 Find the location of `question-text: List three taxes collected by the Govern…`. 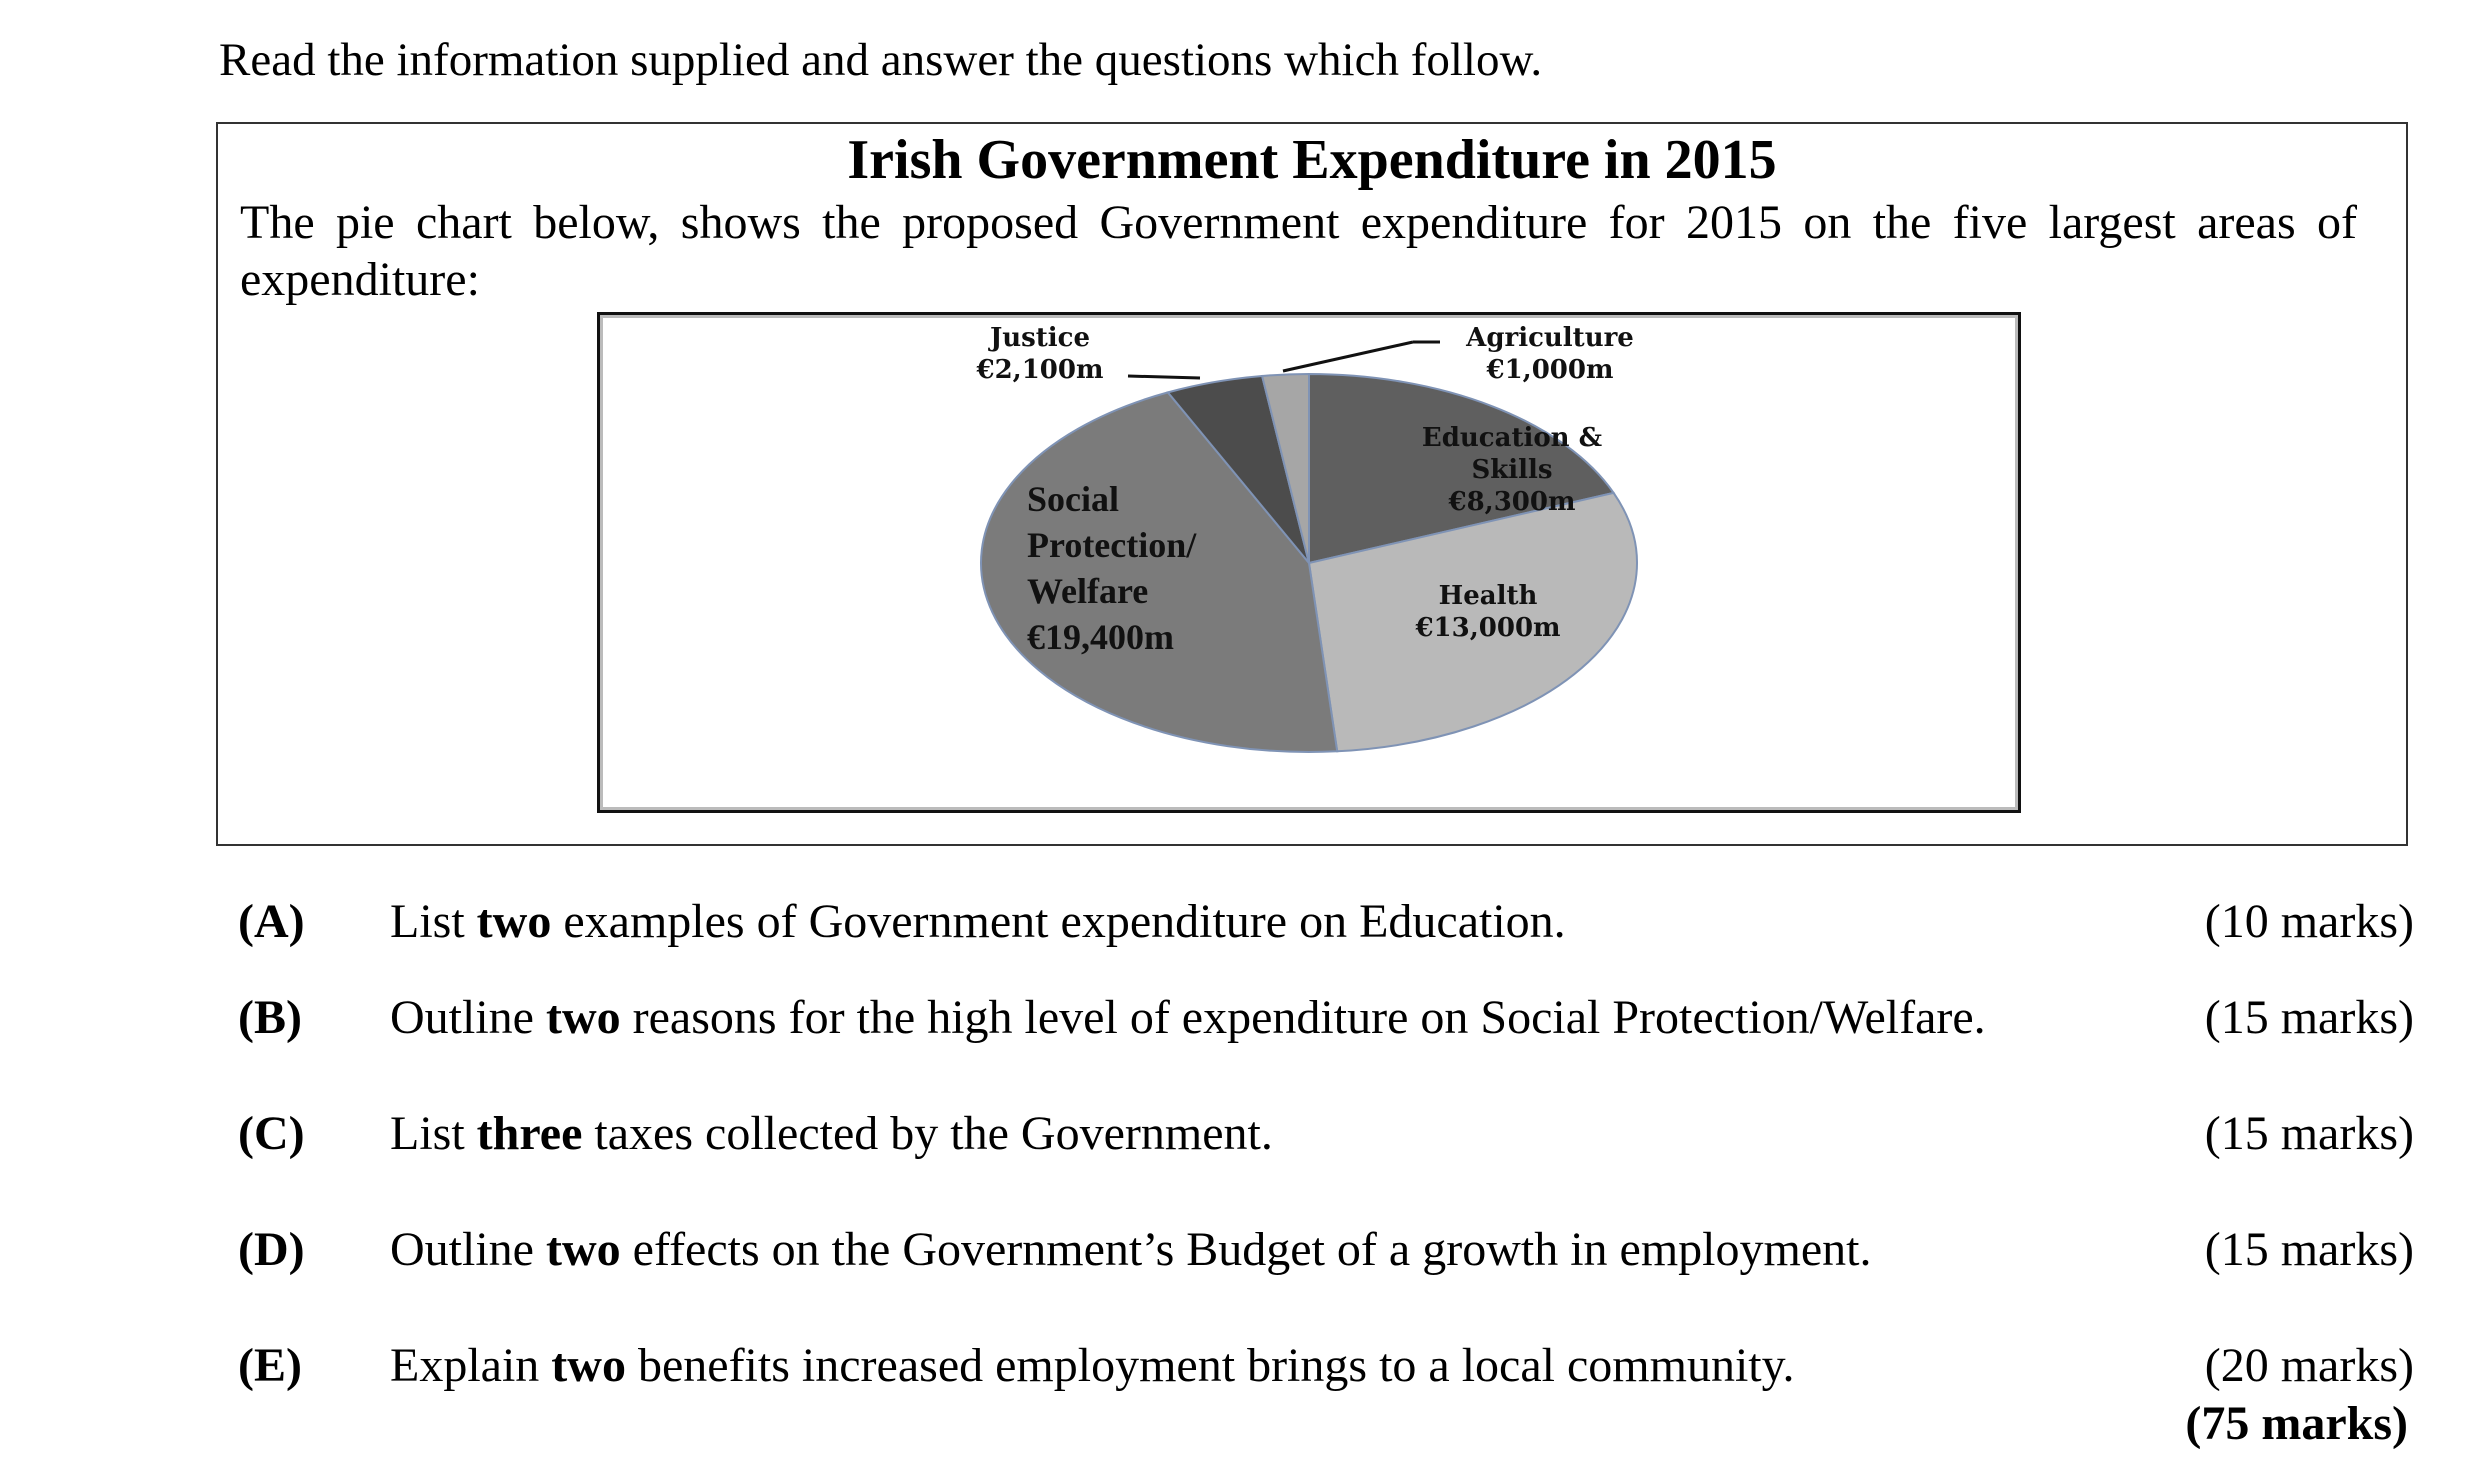

question-text: List three taxes collected by the Govern… is located at coordinates (831, 1134).